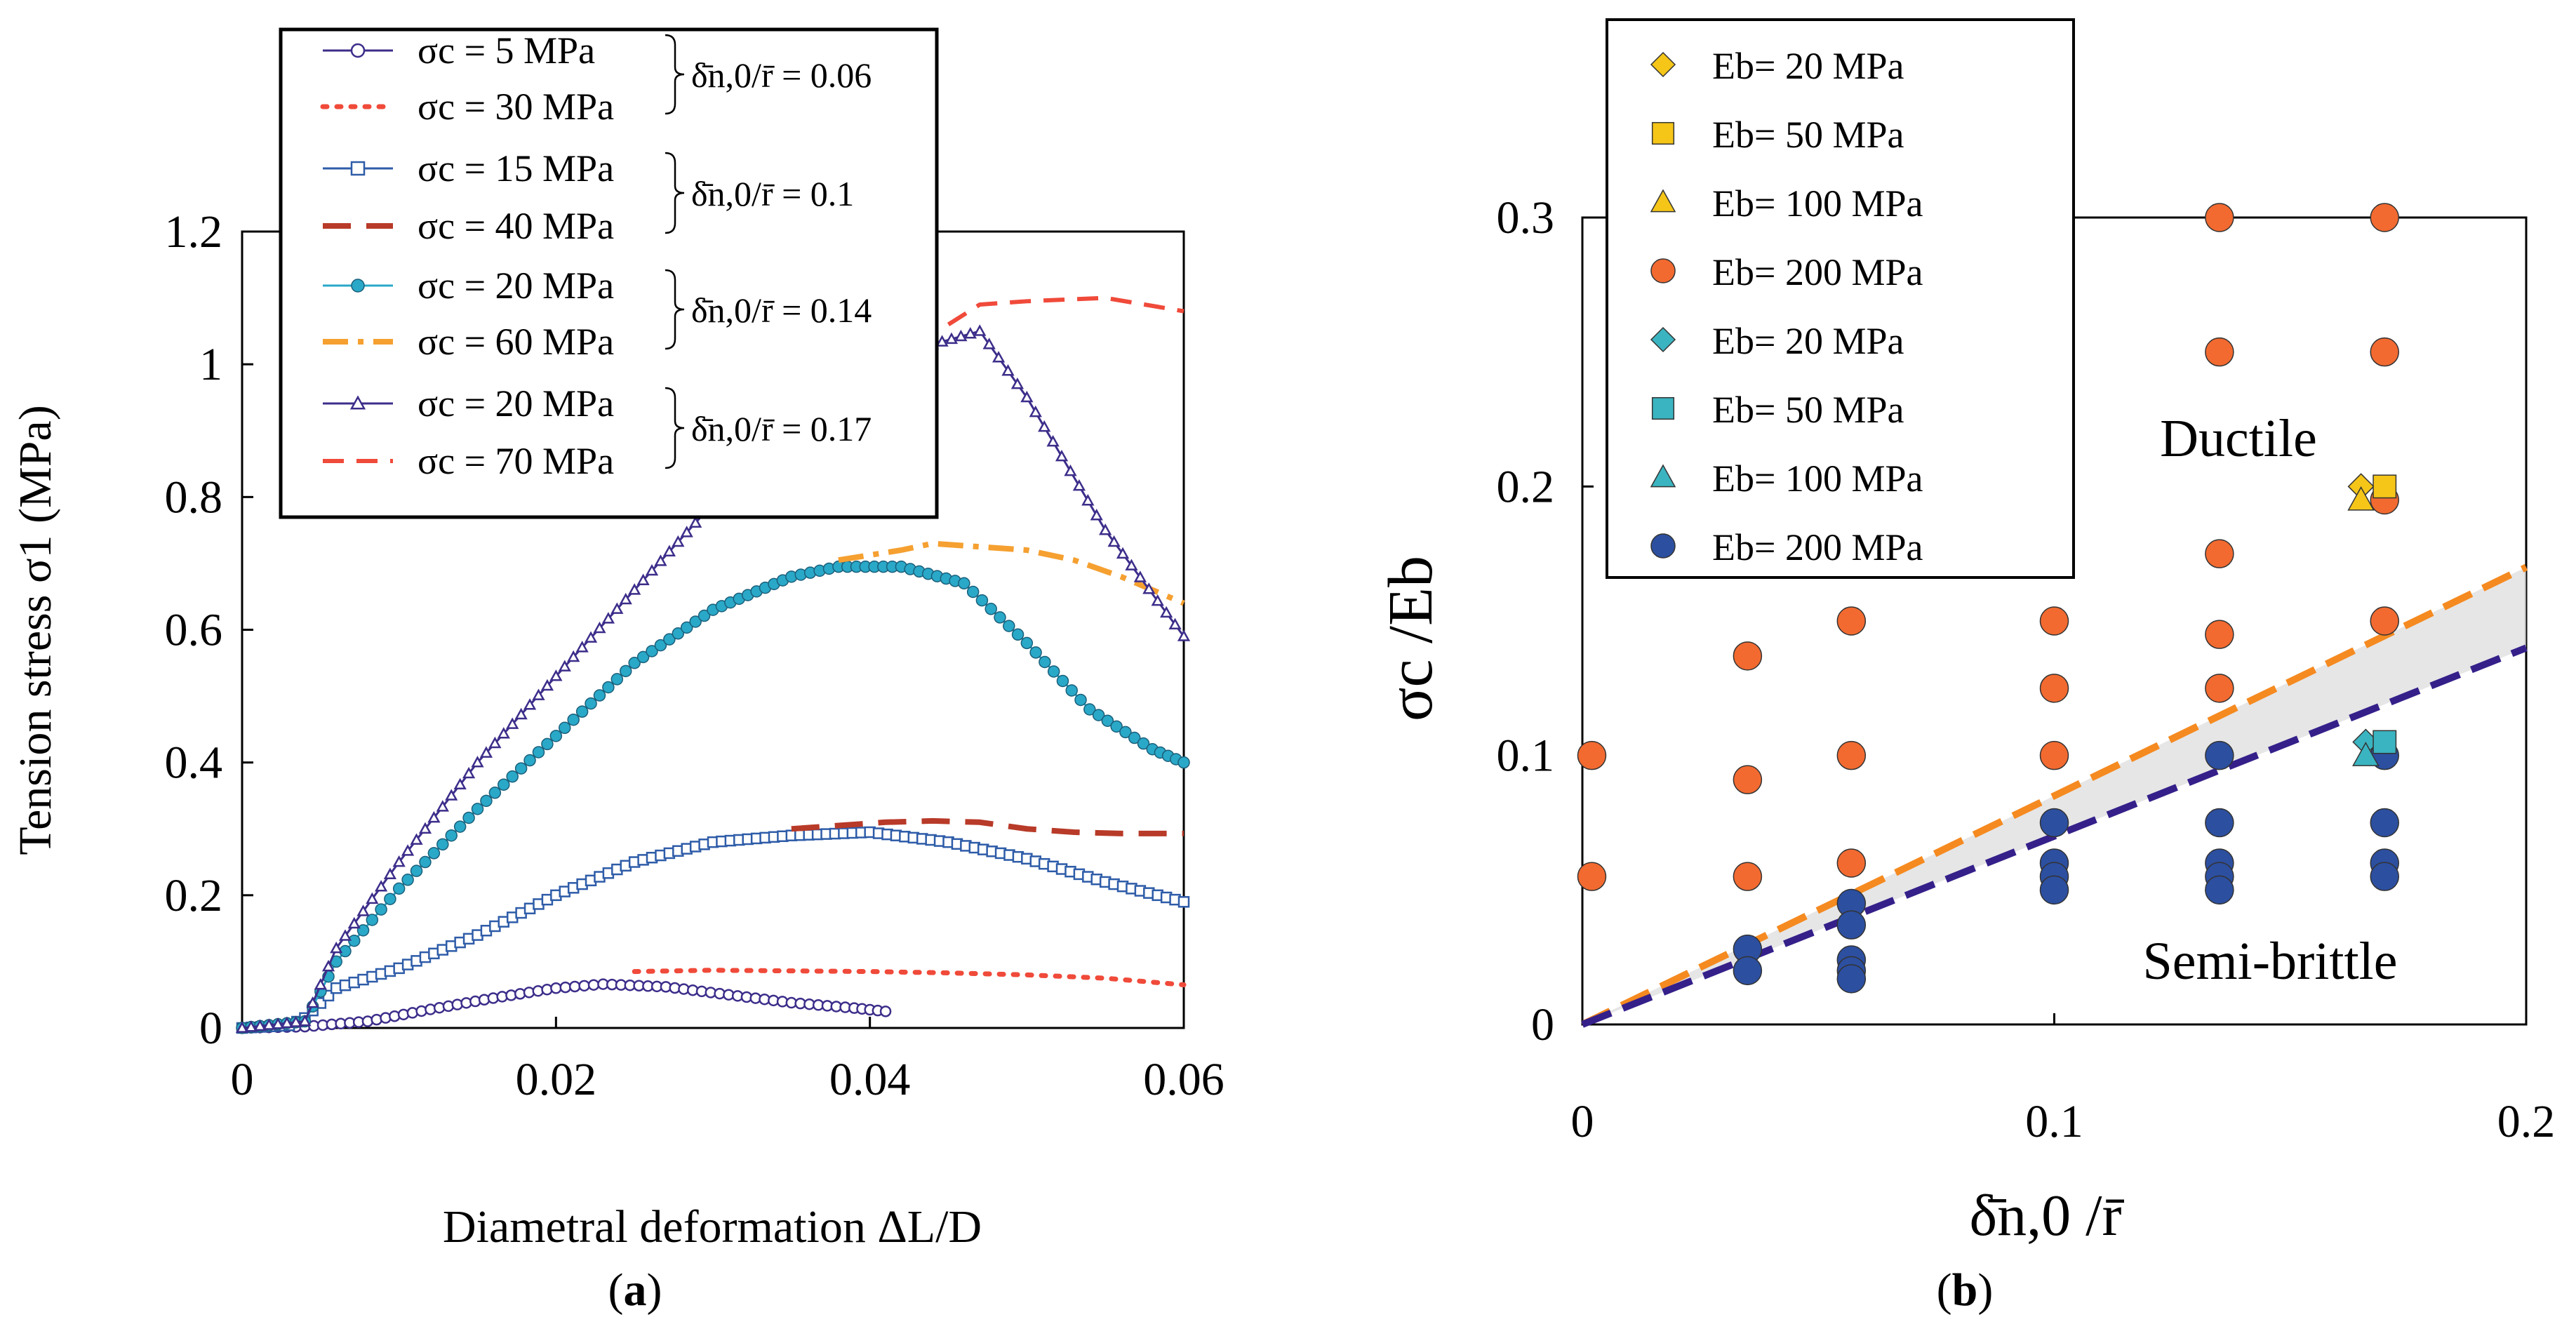 The width and height of the screenshot is (2576, 1336). What do you see at coordinates (635, 1290) in the screenshot?
I see `panel-a-label: (a)` at bounding box center [635, 1290].